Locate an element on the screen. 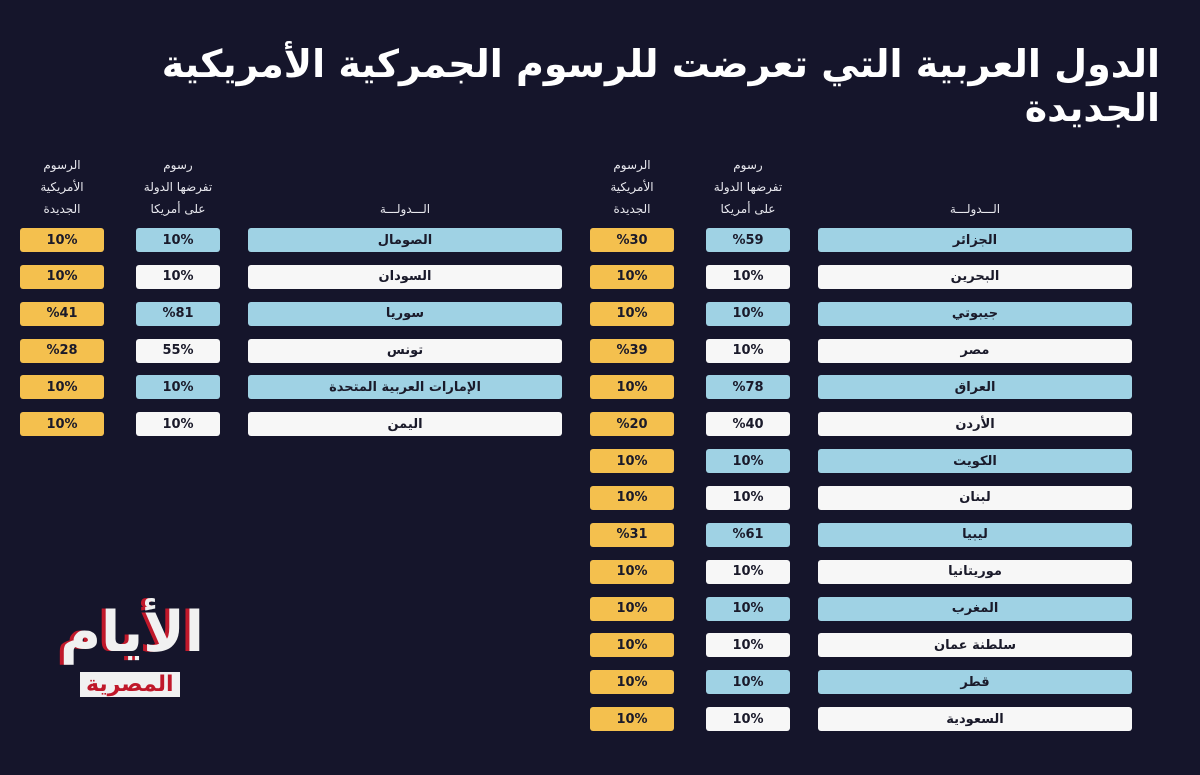 The width and height of the screenshot is (1200, 775). country-cell: ليبيا is located at coordinates (975, 534).